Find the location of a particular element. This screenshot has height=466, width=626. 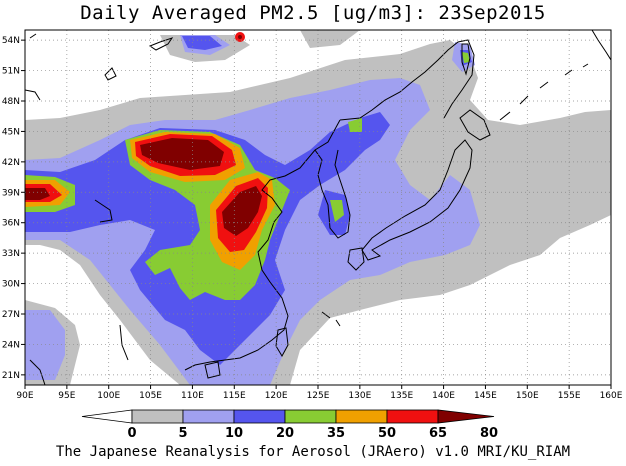

x-tick-label: 100E is located at coordinates (108, 396).